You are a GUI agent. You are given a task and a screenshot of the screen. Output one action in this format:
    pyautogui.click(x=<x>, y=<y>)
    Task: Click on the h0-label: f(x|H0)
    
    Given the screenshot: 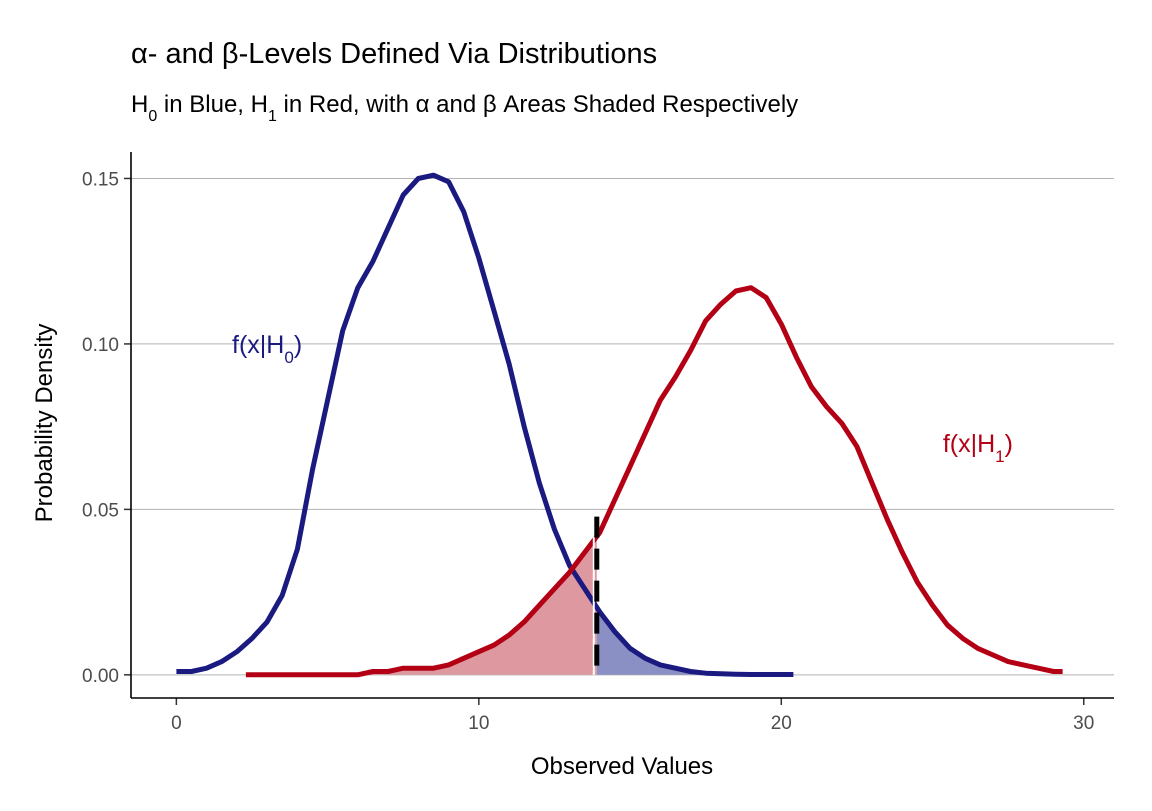 What is the action you would take?
    pyautogui.click(x=267, y=349)
    